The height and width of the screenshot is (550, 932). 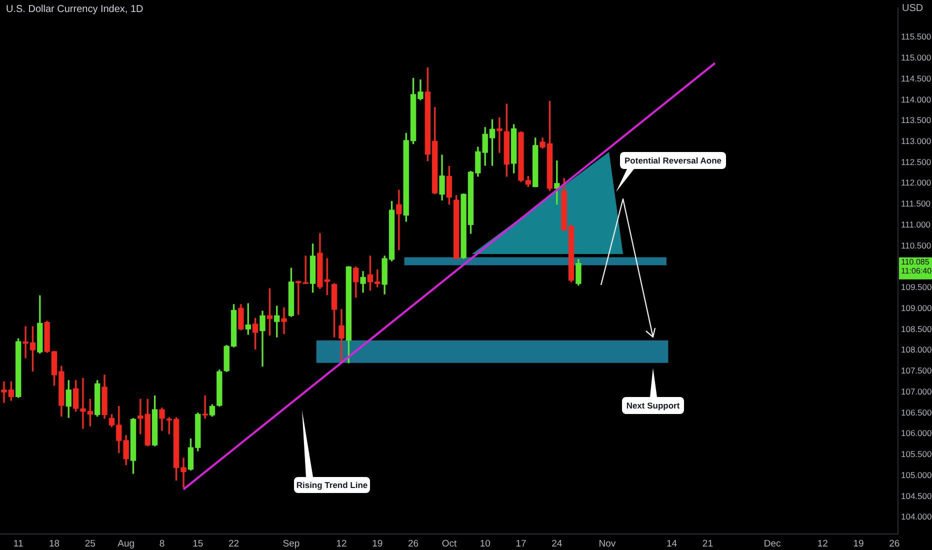 I want to click on y-tick-label: 106.500, so click(x=916, y=412).